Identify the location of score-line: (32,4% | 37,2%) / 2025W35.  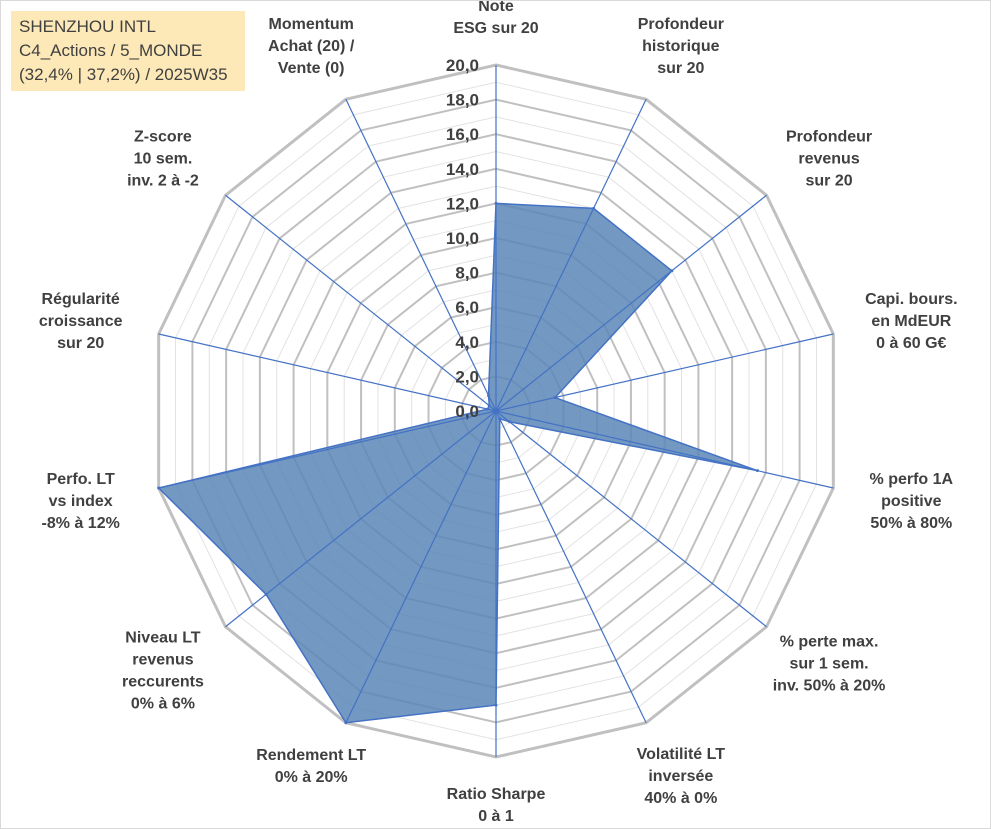
(123, 74).